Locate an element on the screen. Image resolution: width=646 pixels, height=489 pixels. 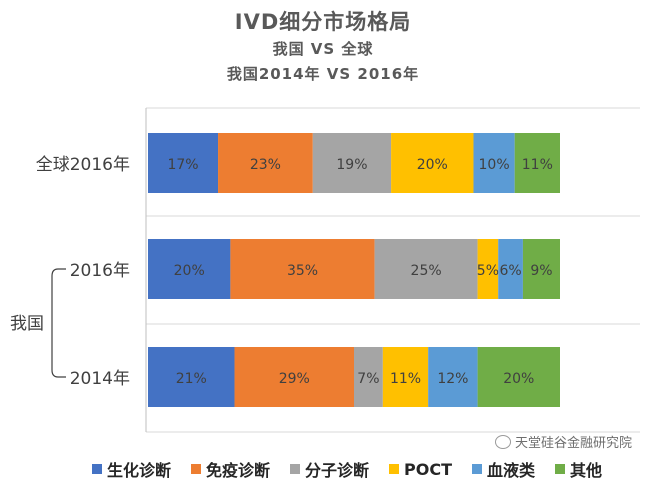
data-label-1-1: 35% is located at coordinates (302, 271).